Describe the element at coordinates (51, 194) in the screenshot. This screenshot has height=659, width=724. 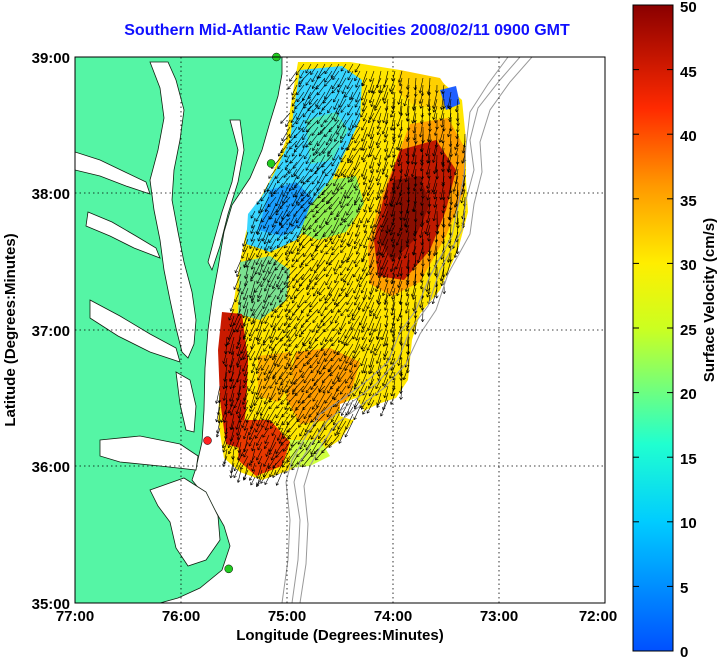
I see `y-tick-label: 38:00` at that location.